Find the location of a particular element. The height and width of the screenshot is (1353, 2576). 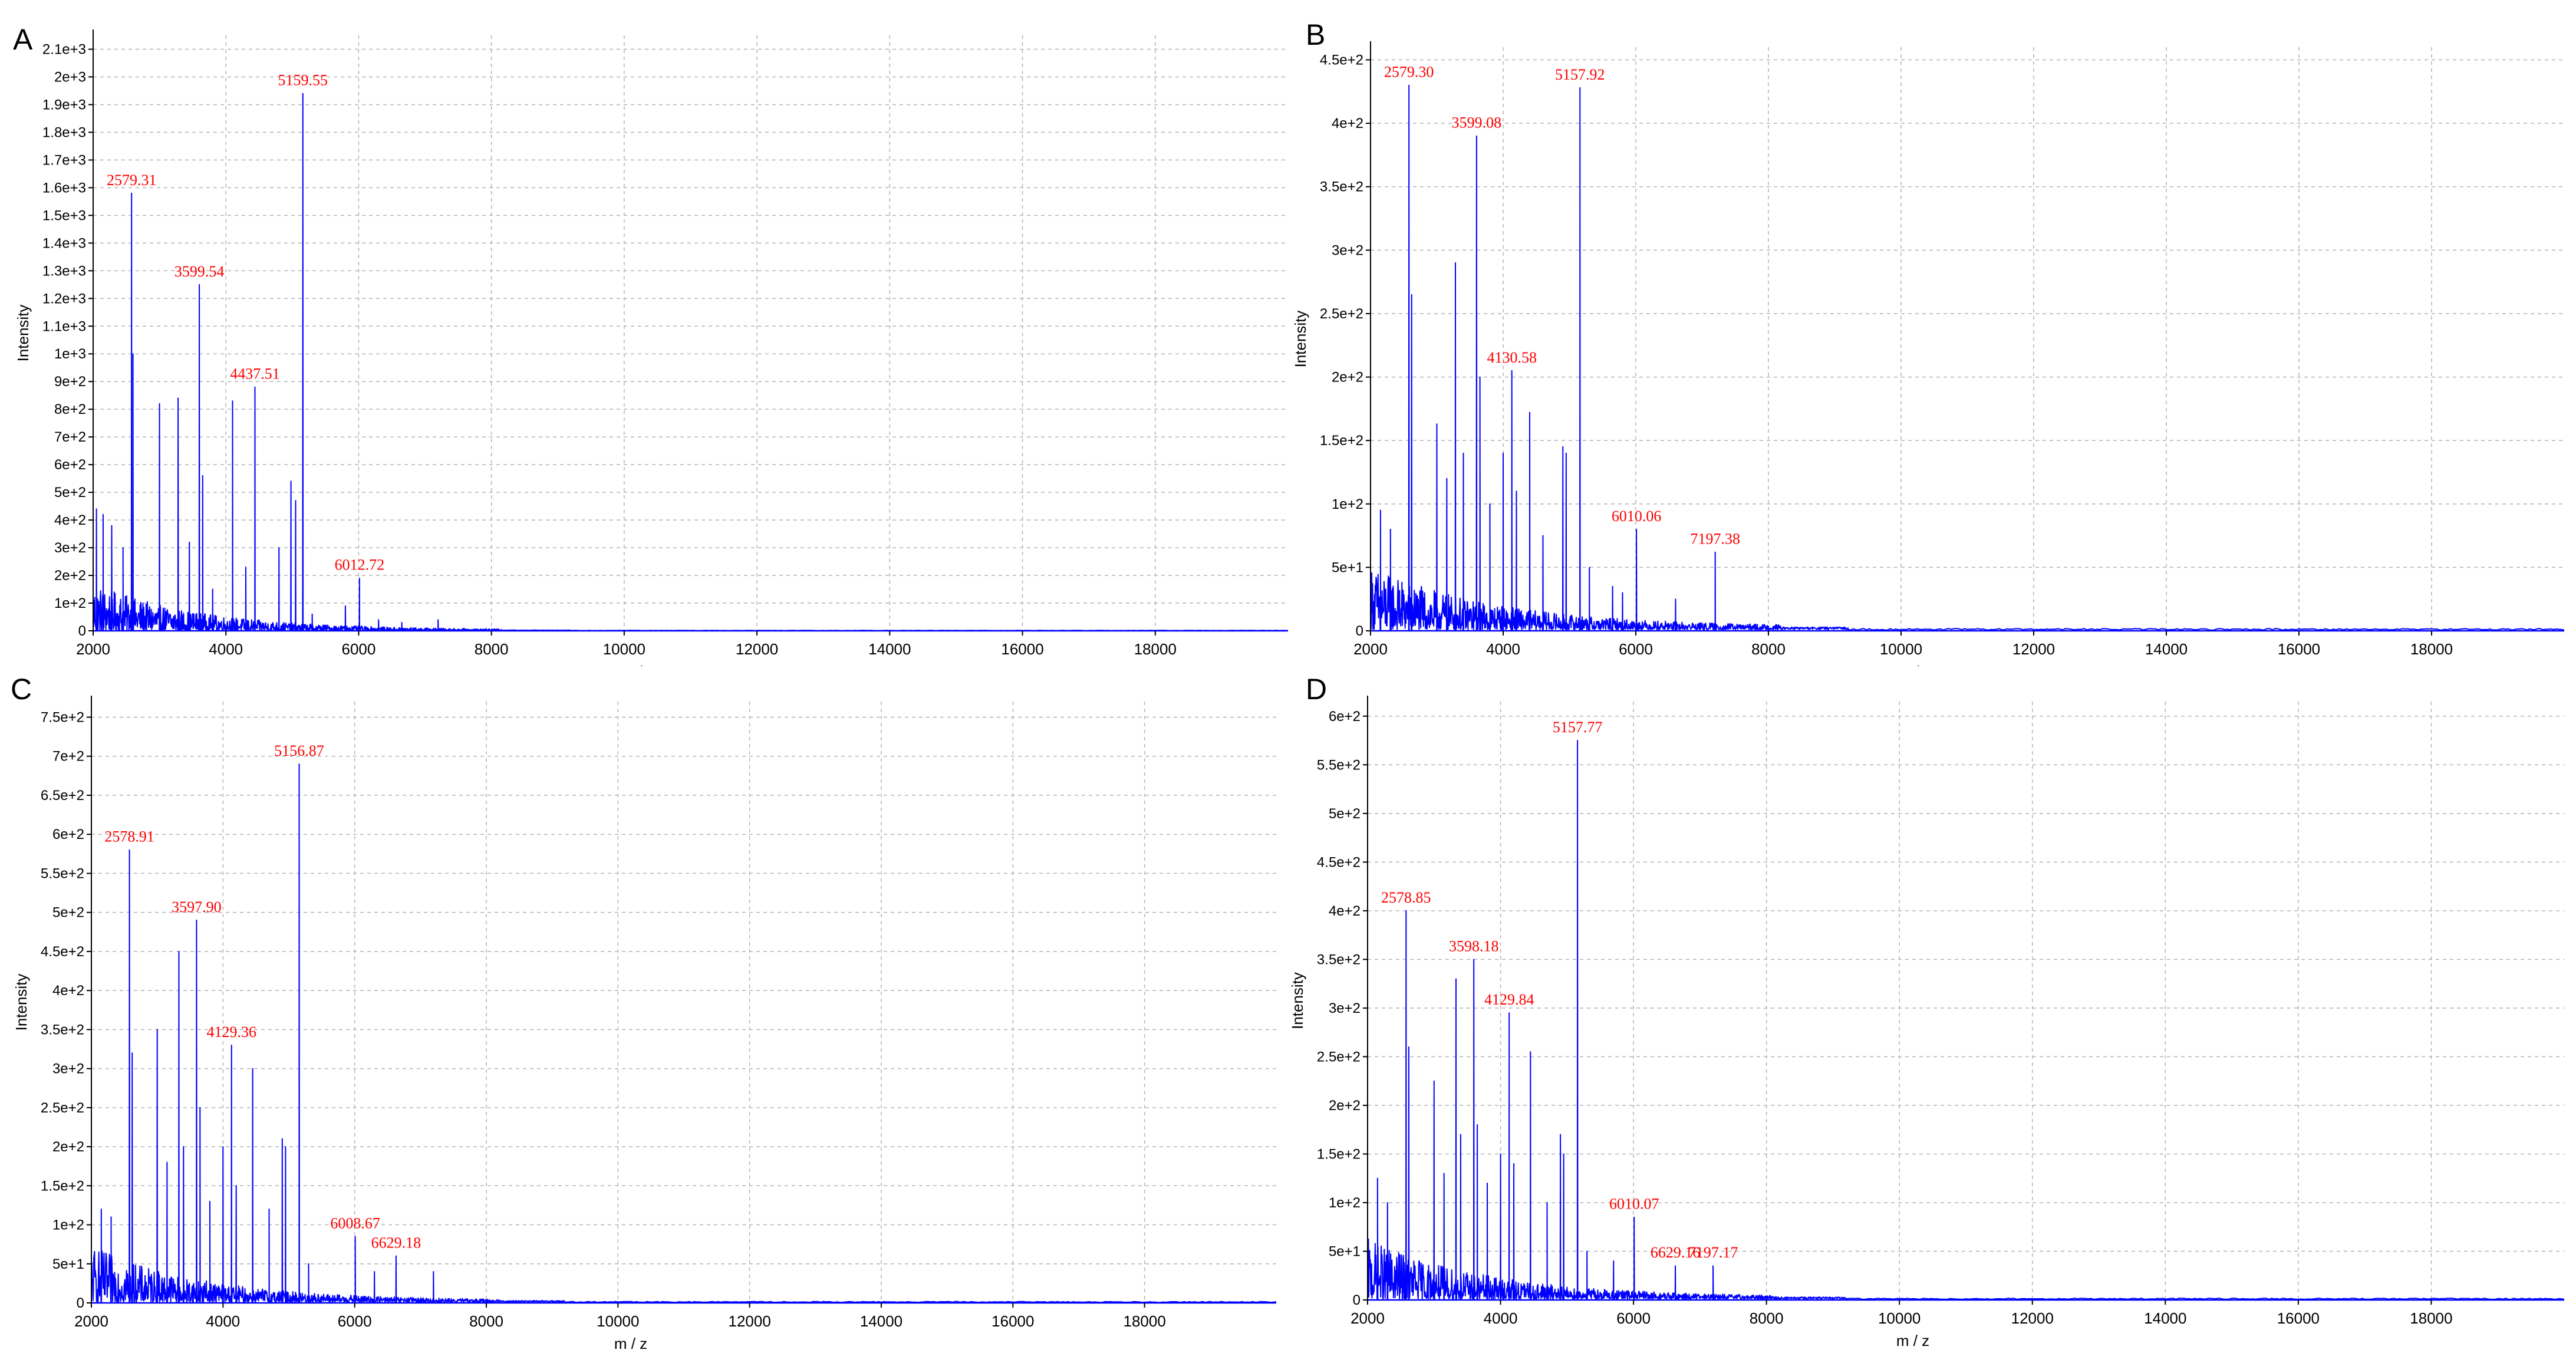

peak-label: 2578.91 is located at coordinates (129, 837).